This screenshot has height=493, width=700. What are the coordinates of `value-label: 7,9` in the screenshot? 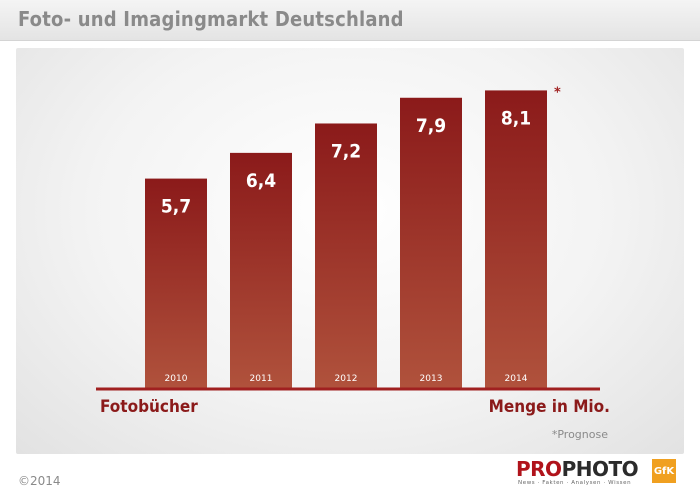 It's located at (431, 126).